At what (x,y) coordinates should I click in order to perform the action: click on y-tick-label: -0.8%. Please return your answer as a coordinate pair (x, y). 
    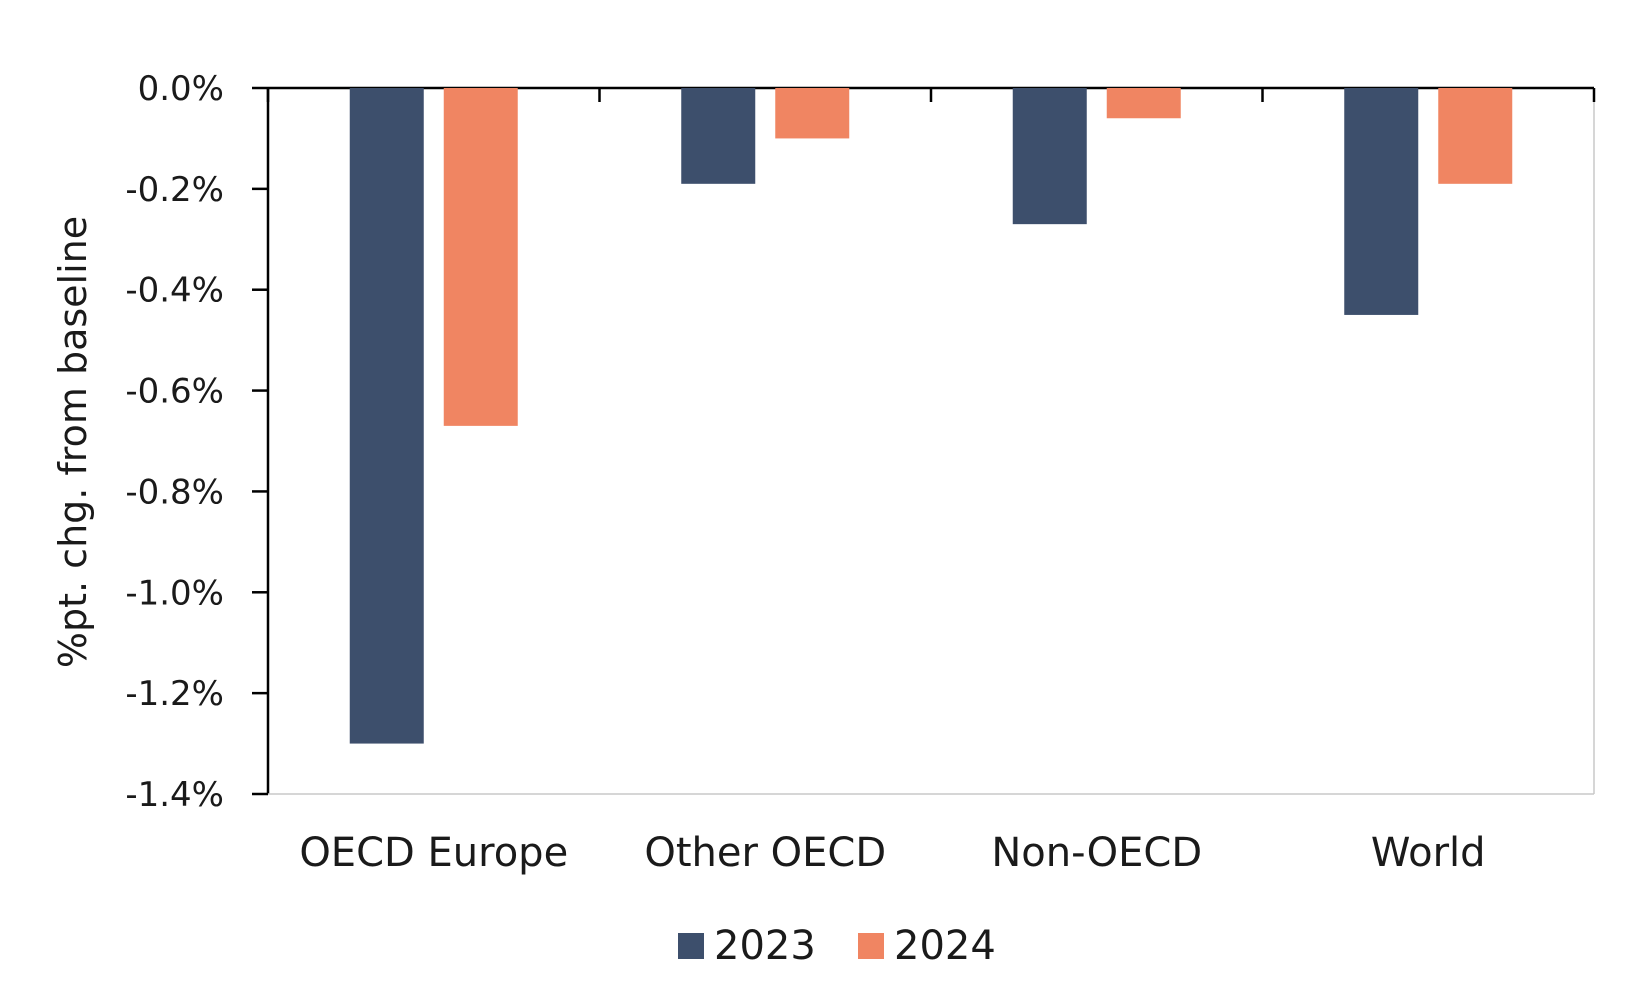
    Looking at the image, I should click on (174, 492).